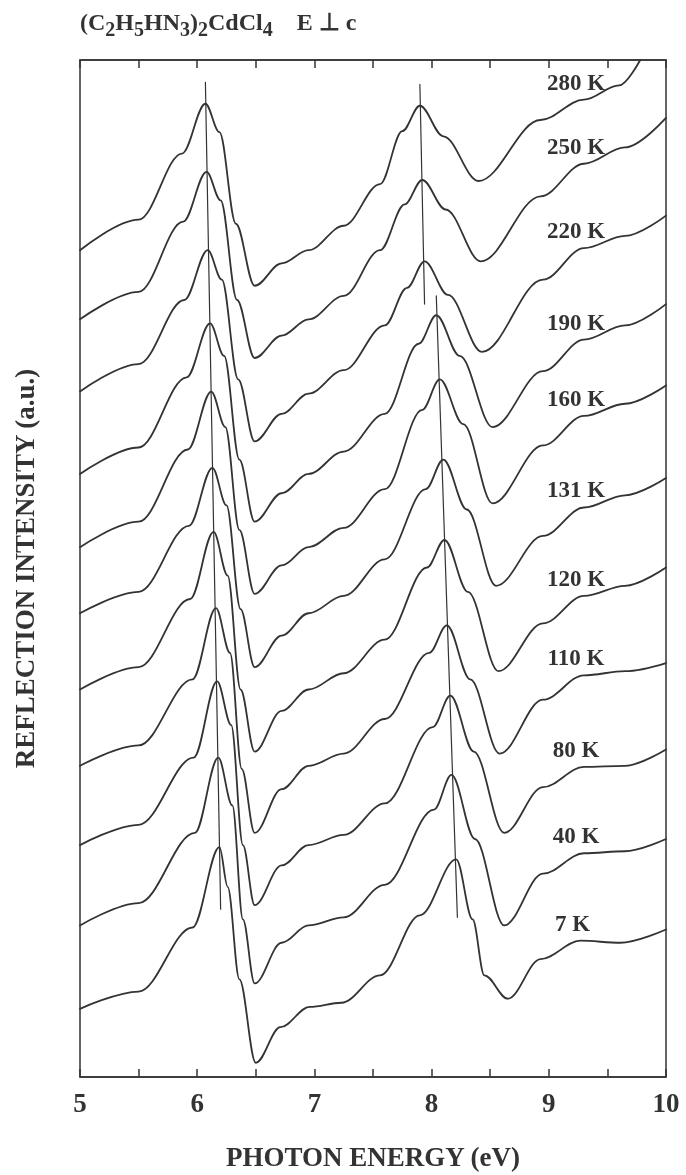 The width and height of the screenshot is (686, 1175). Describe the element at coordinates (576, 322) in the screenshot. I see `series-label: 190 K` at that location.